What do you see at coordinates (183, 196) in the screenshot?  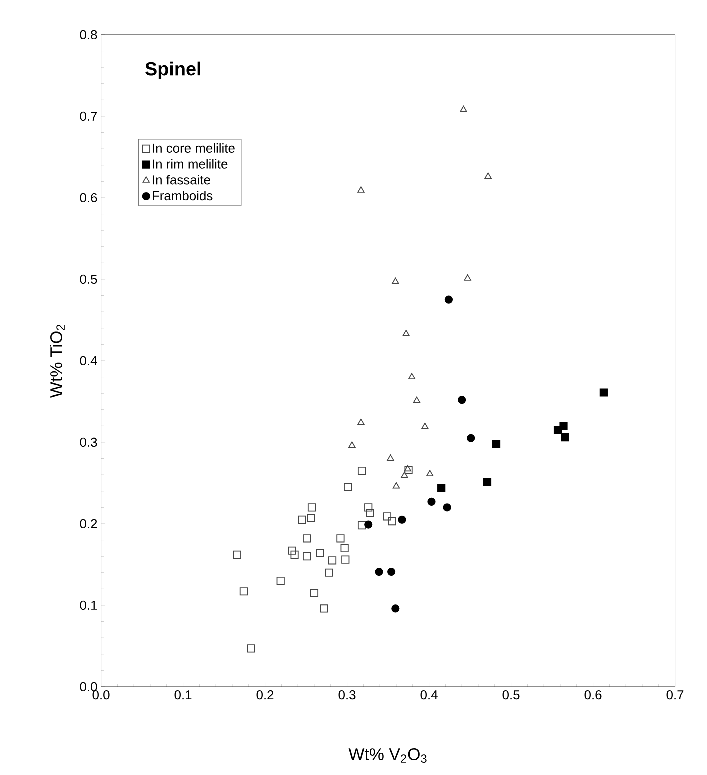 I see `legend-label: Framboids` at bounding box center [183, 196].